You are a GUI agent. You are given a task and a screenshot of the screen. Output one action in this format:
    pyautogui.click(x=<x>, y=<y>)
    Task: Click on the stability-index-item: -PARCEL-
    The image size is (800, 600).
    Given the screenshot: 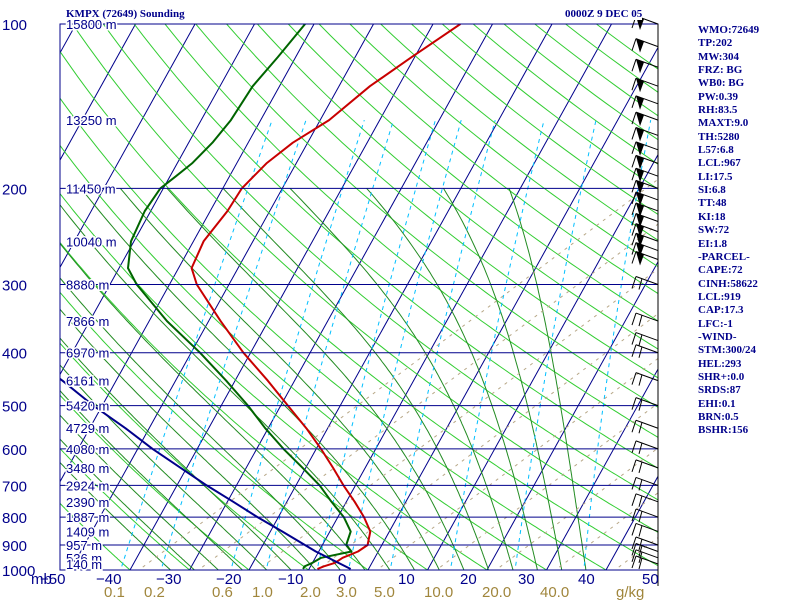 What is the action you would take?
    pyautogui.click(x=724, y=256)
    